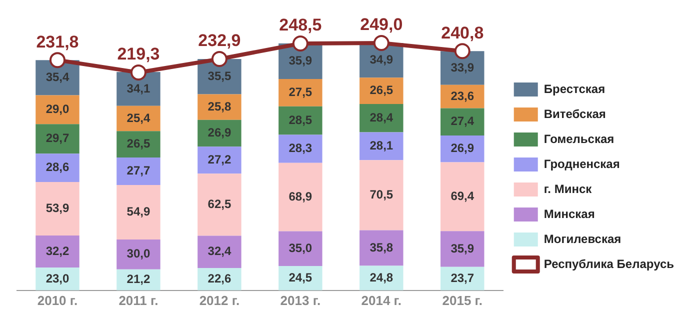 Image resolution: width=700 pixels, height=320 pixels. I want to click on data-label: 28,1, so click(382, 145).